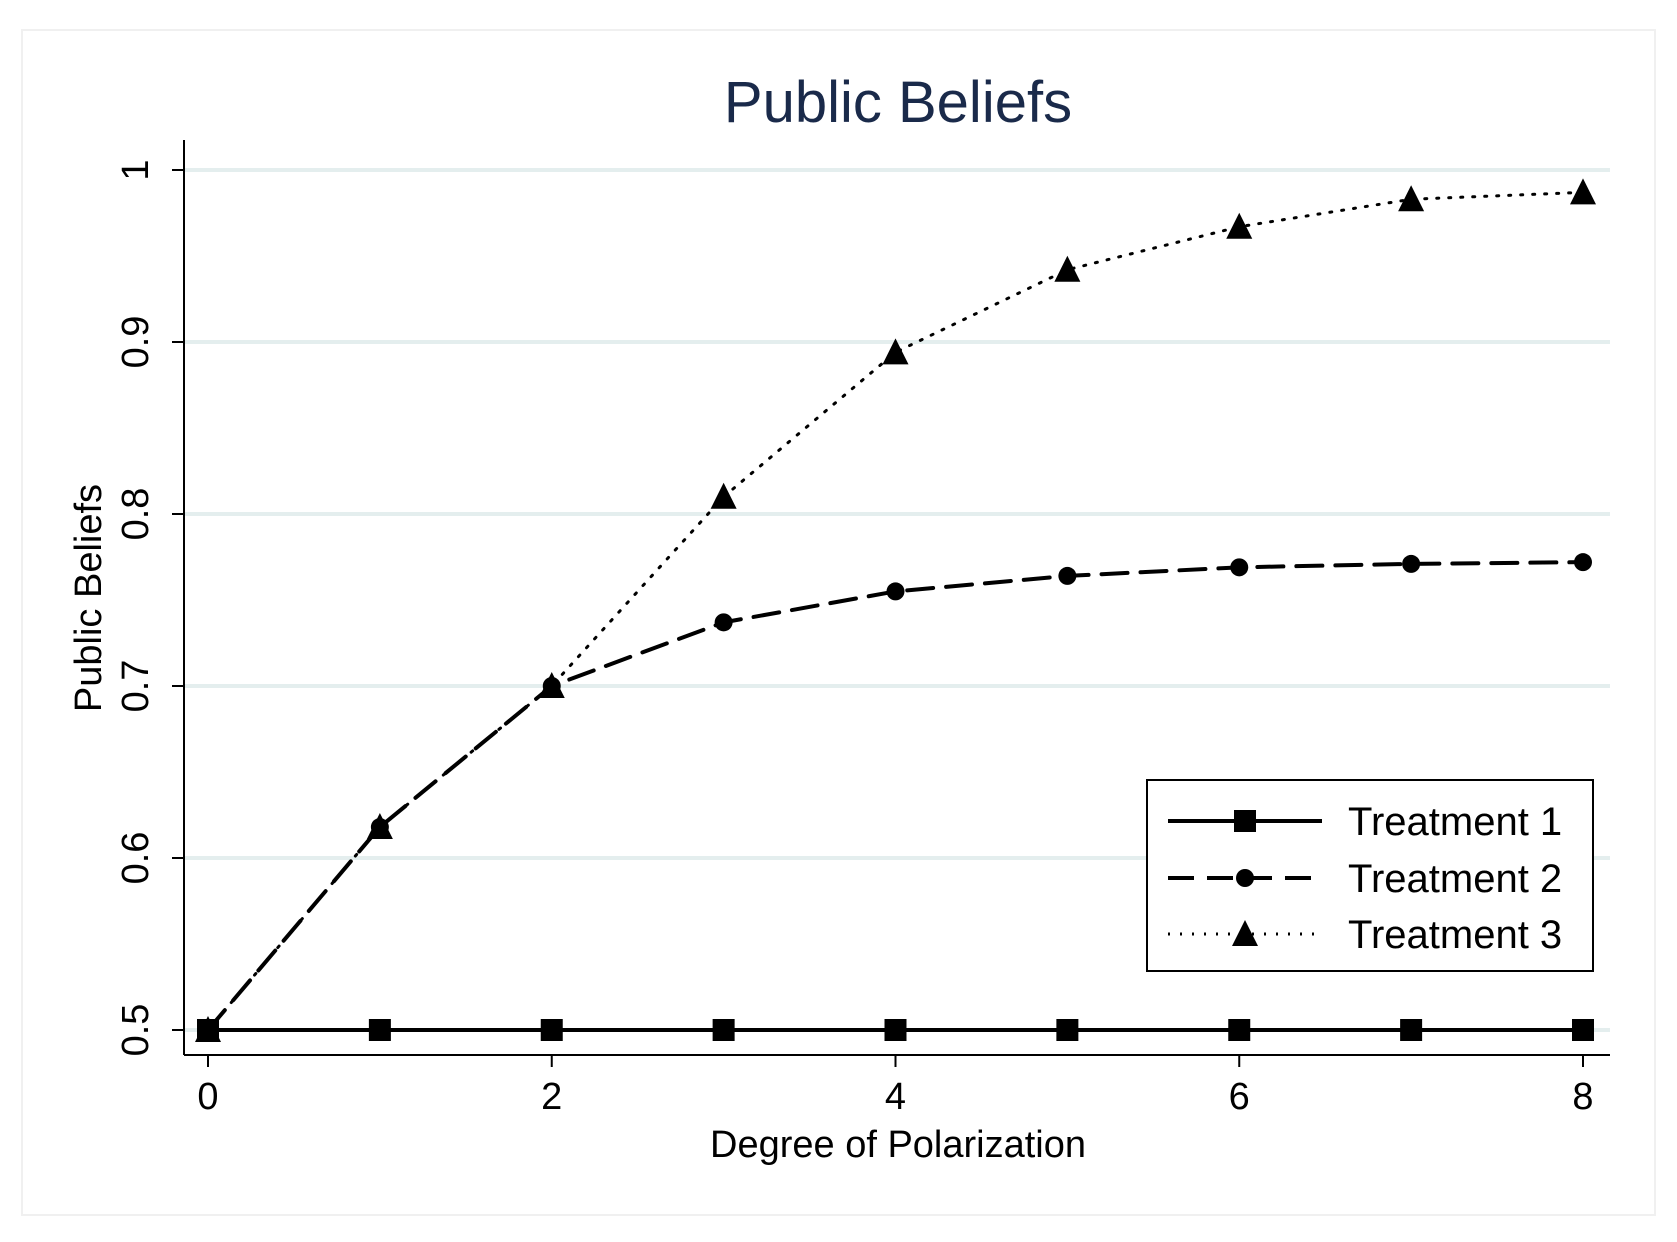  I want to click on x-tick-label: 8, so click(1582, 1097).